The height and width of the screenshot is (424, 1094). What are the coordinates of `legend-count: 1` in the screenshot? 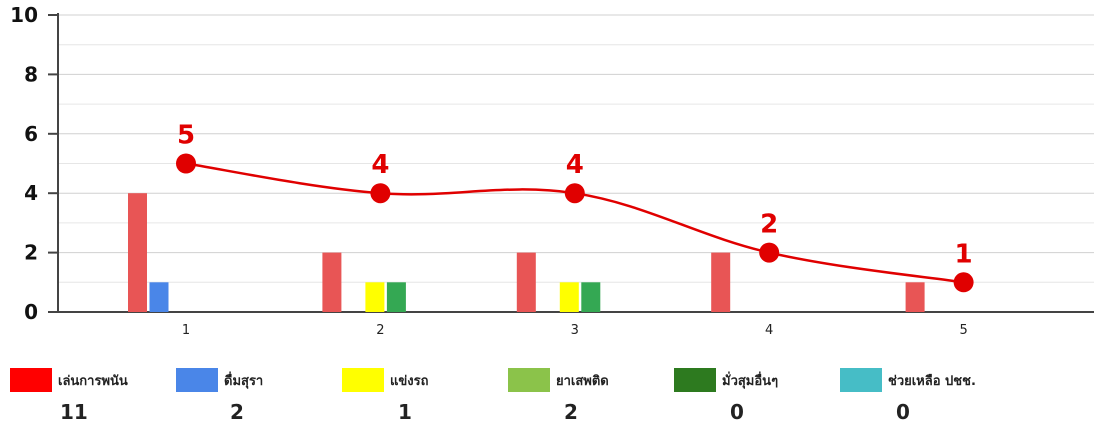 It's located at (405, 412).